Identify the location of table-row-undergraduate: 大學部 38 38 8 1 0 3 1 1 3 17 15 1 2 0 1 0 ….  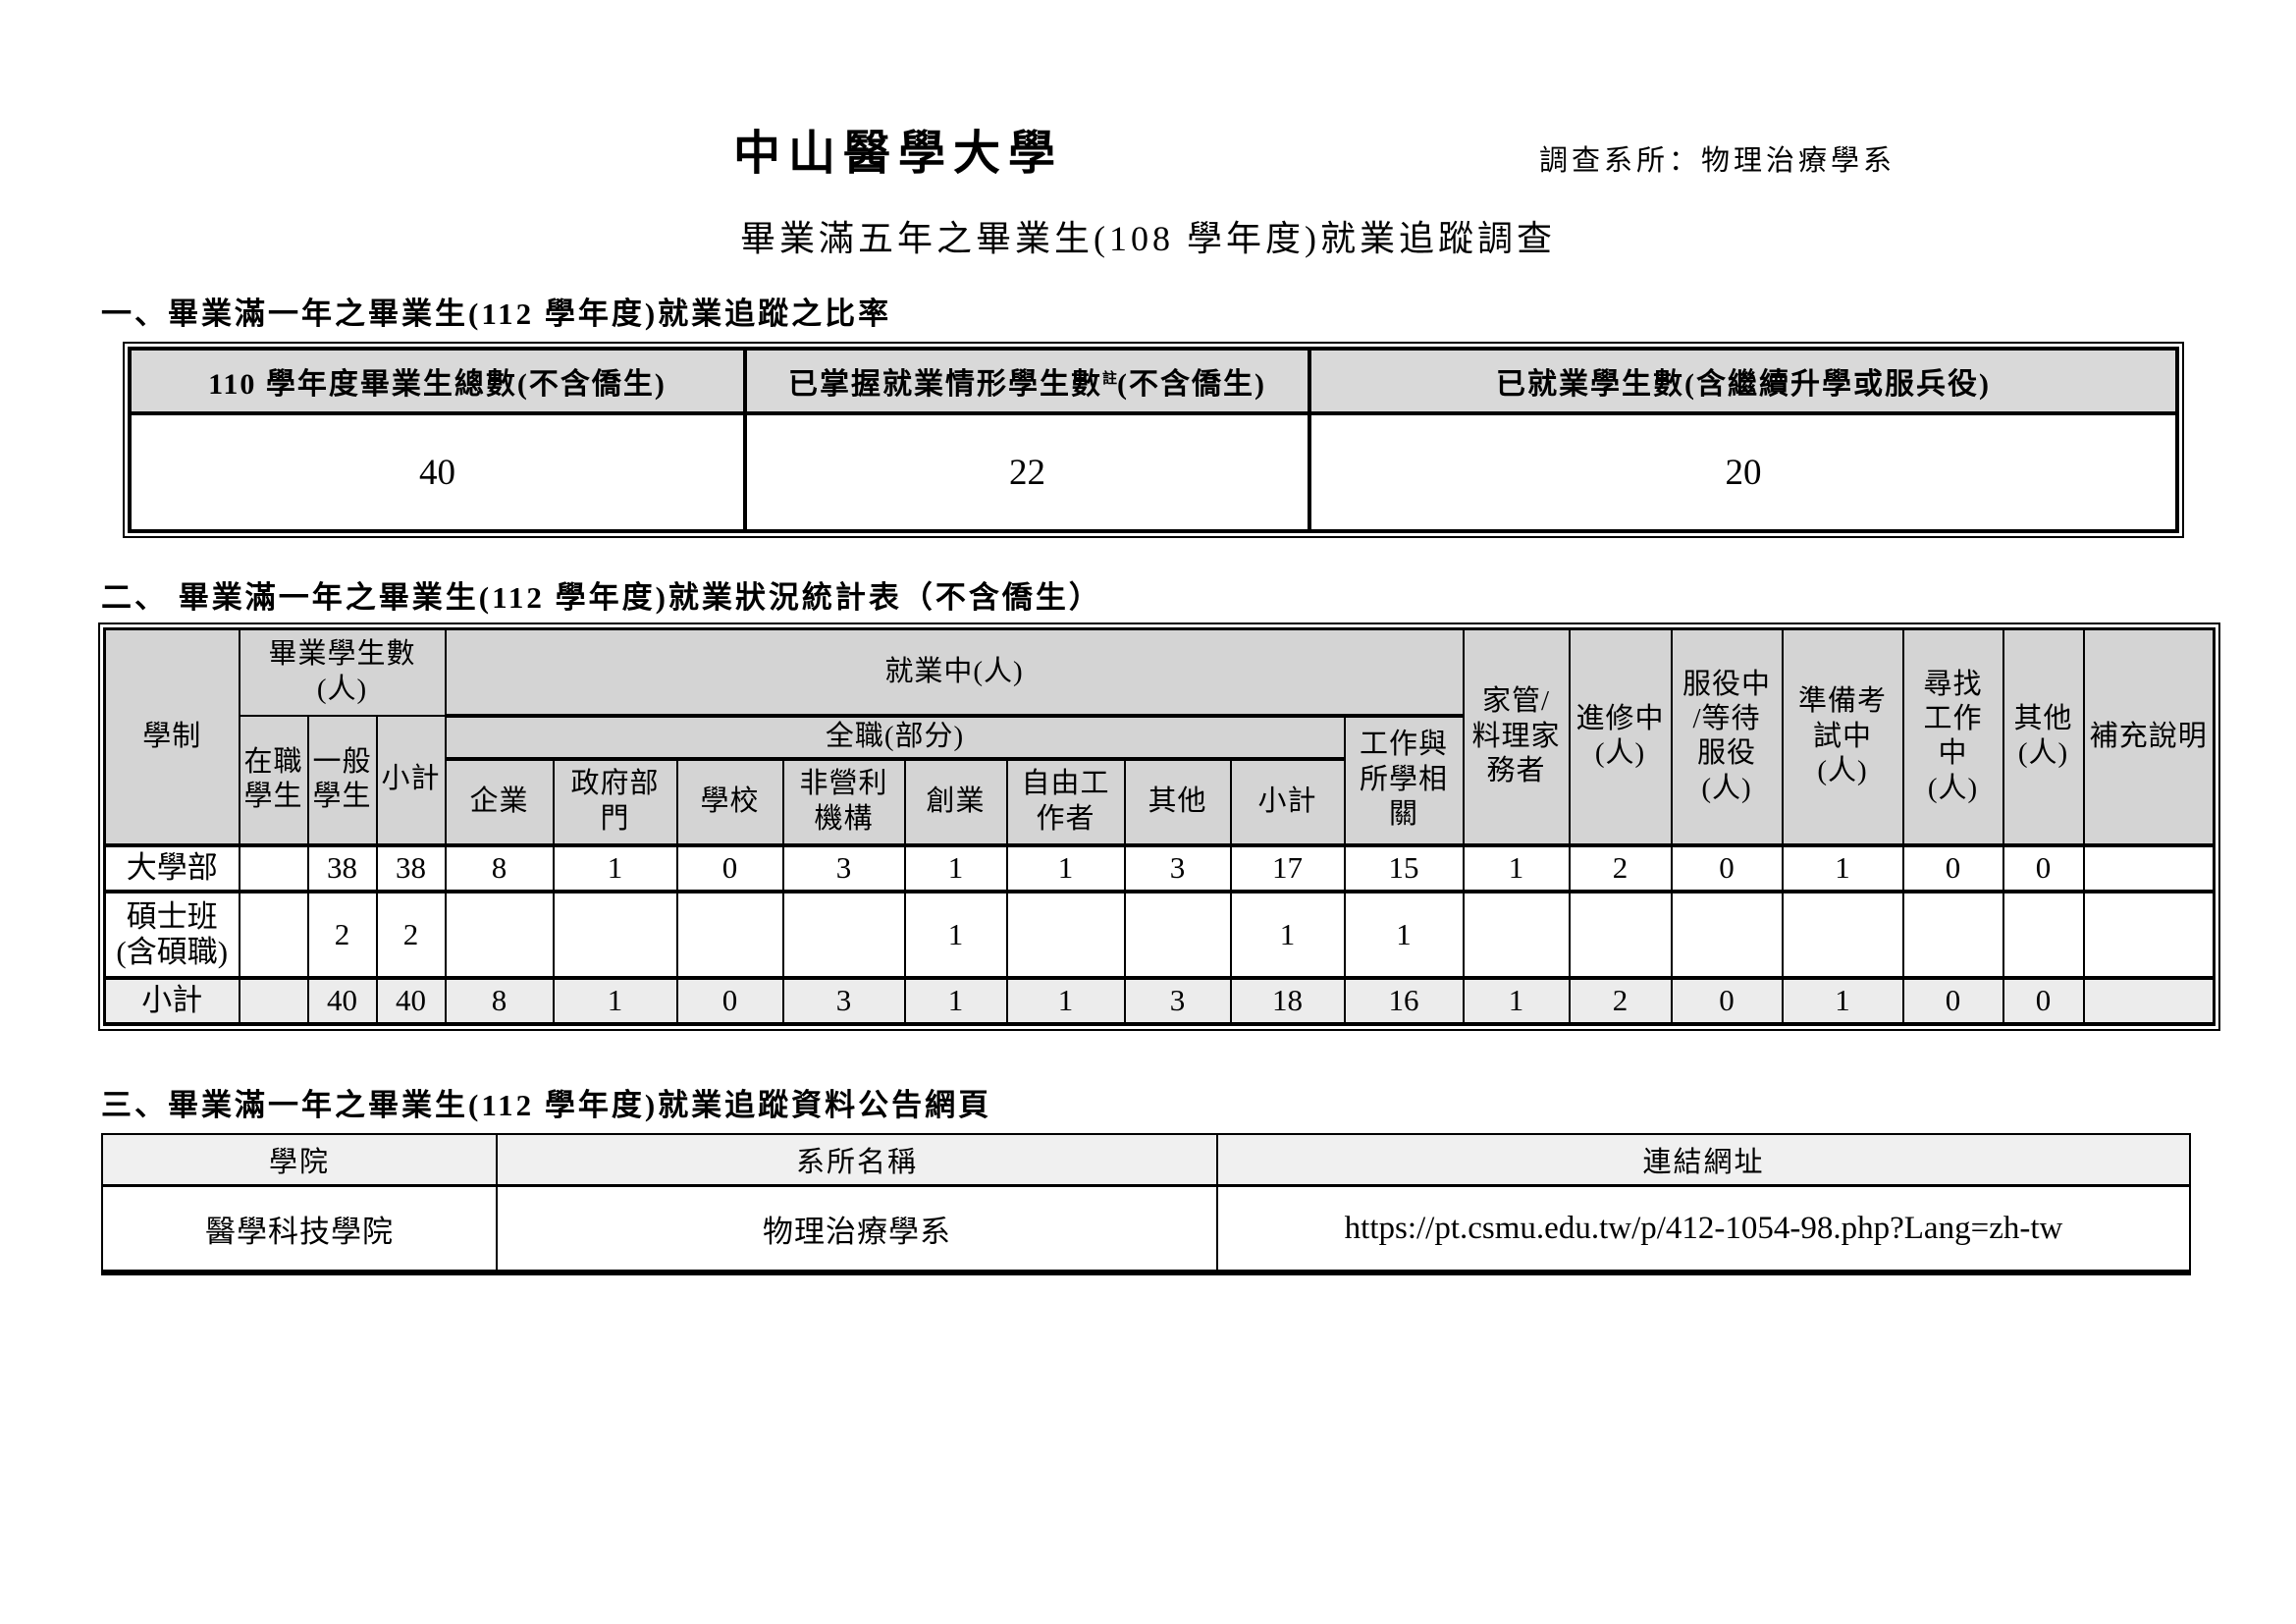
(1159, 867).